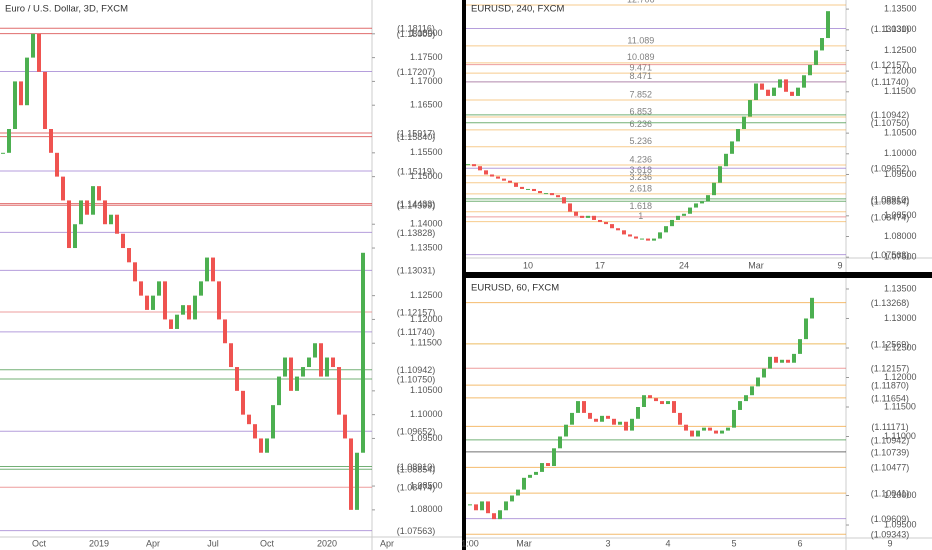  I want to click on level-label: (1.11171), so click(889, 427).